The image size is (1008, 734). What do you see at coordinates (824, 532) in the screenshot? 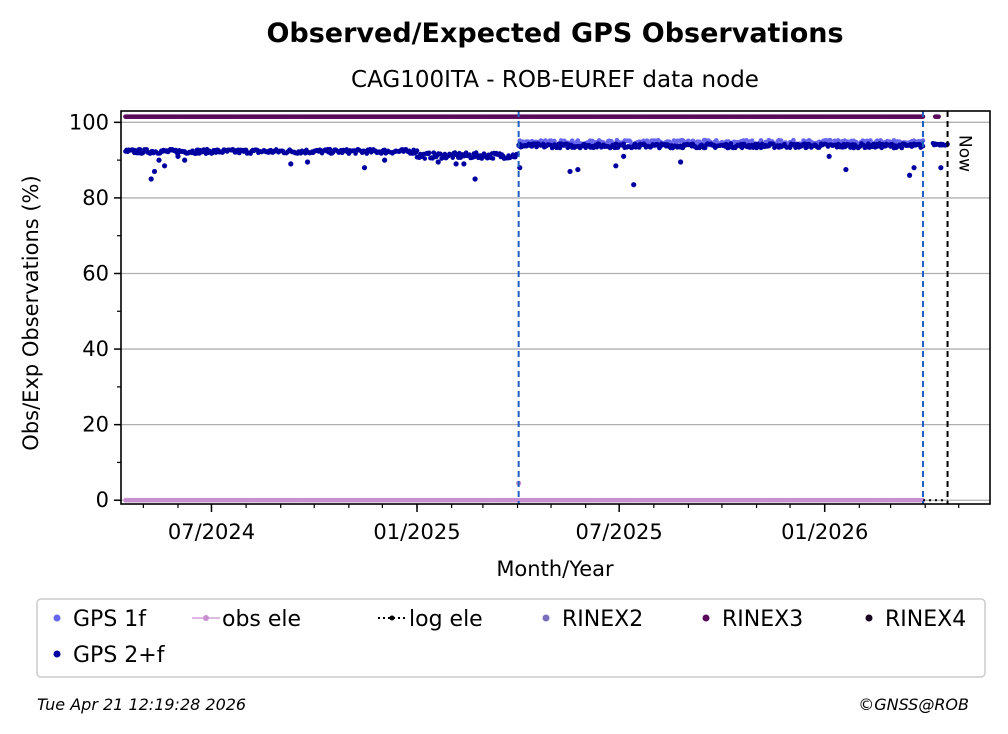
I see `x-tick-label: 01/2026` at bounding box center [824, 532].